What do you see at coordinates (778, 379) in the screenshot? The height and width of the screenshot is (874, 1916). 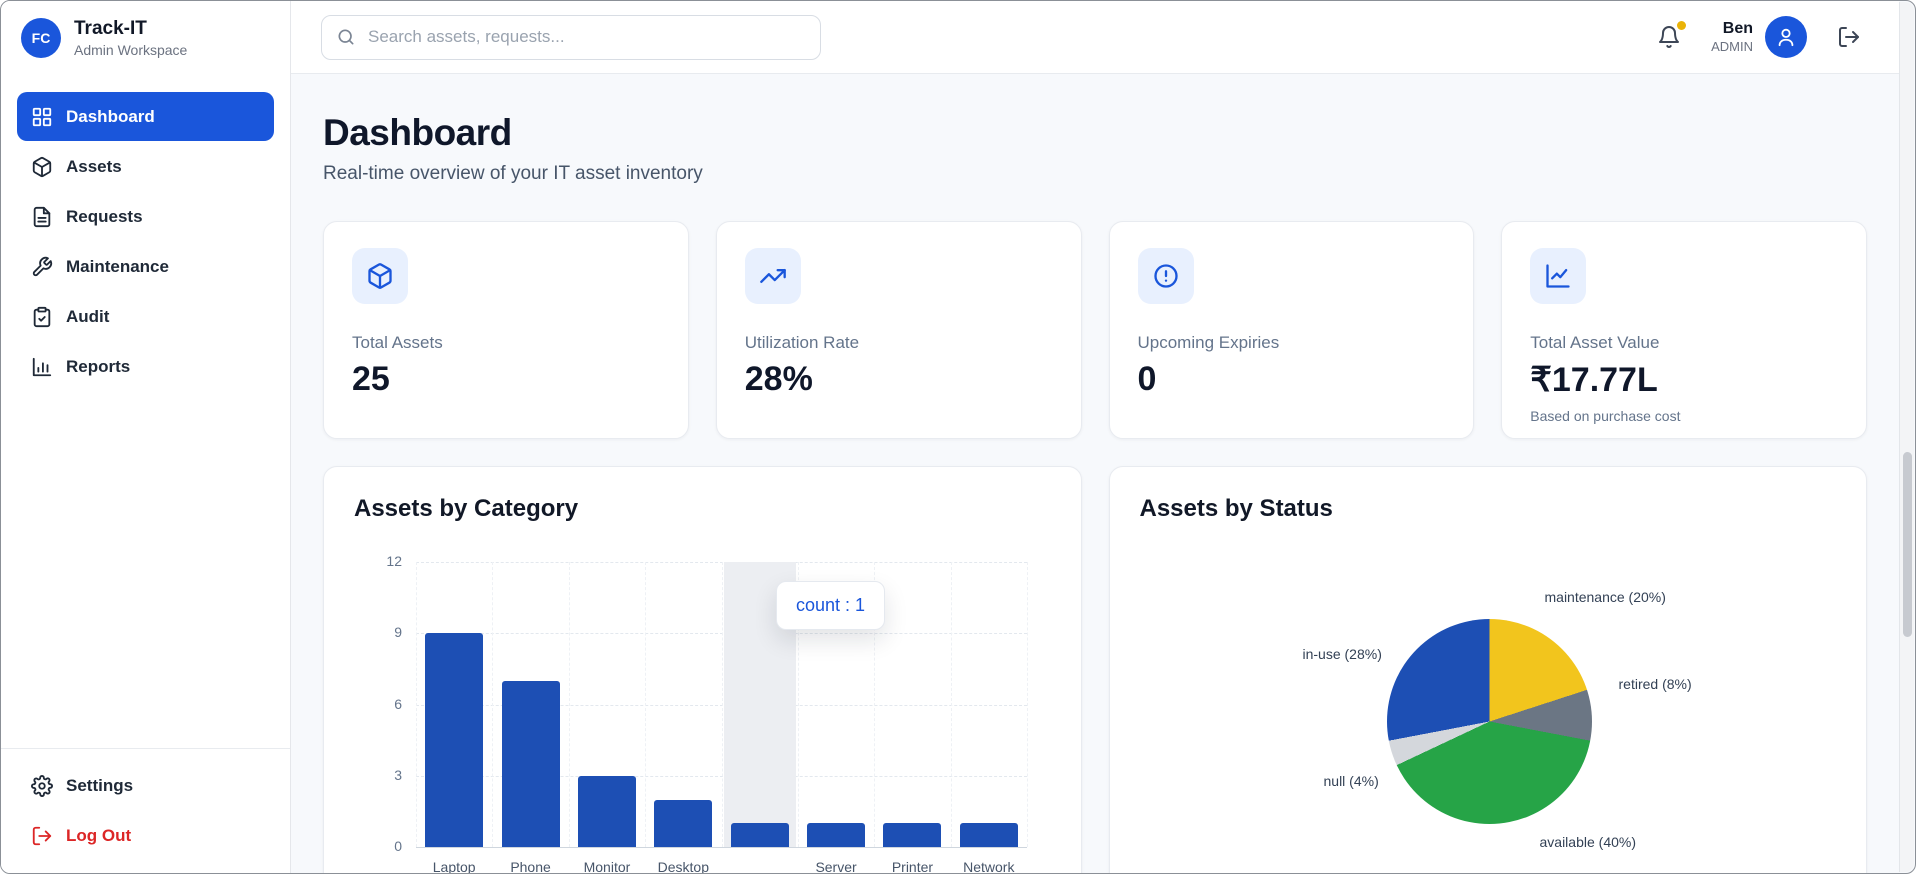 I see `stat-value: 28%` at bounding box center [778, 379].